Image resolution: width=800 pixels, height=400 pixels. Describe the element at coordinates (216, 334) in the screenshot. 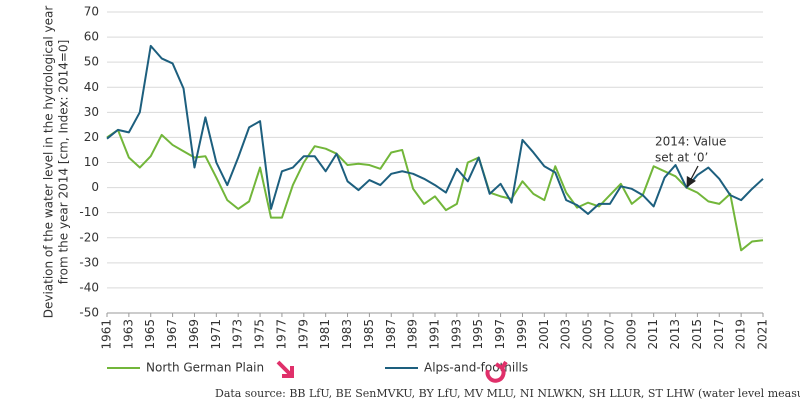

I see `x-tick-label: 1971` at that location.